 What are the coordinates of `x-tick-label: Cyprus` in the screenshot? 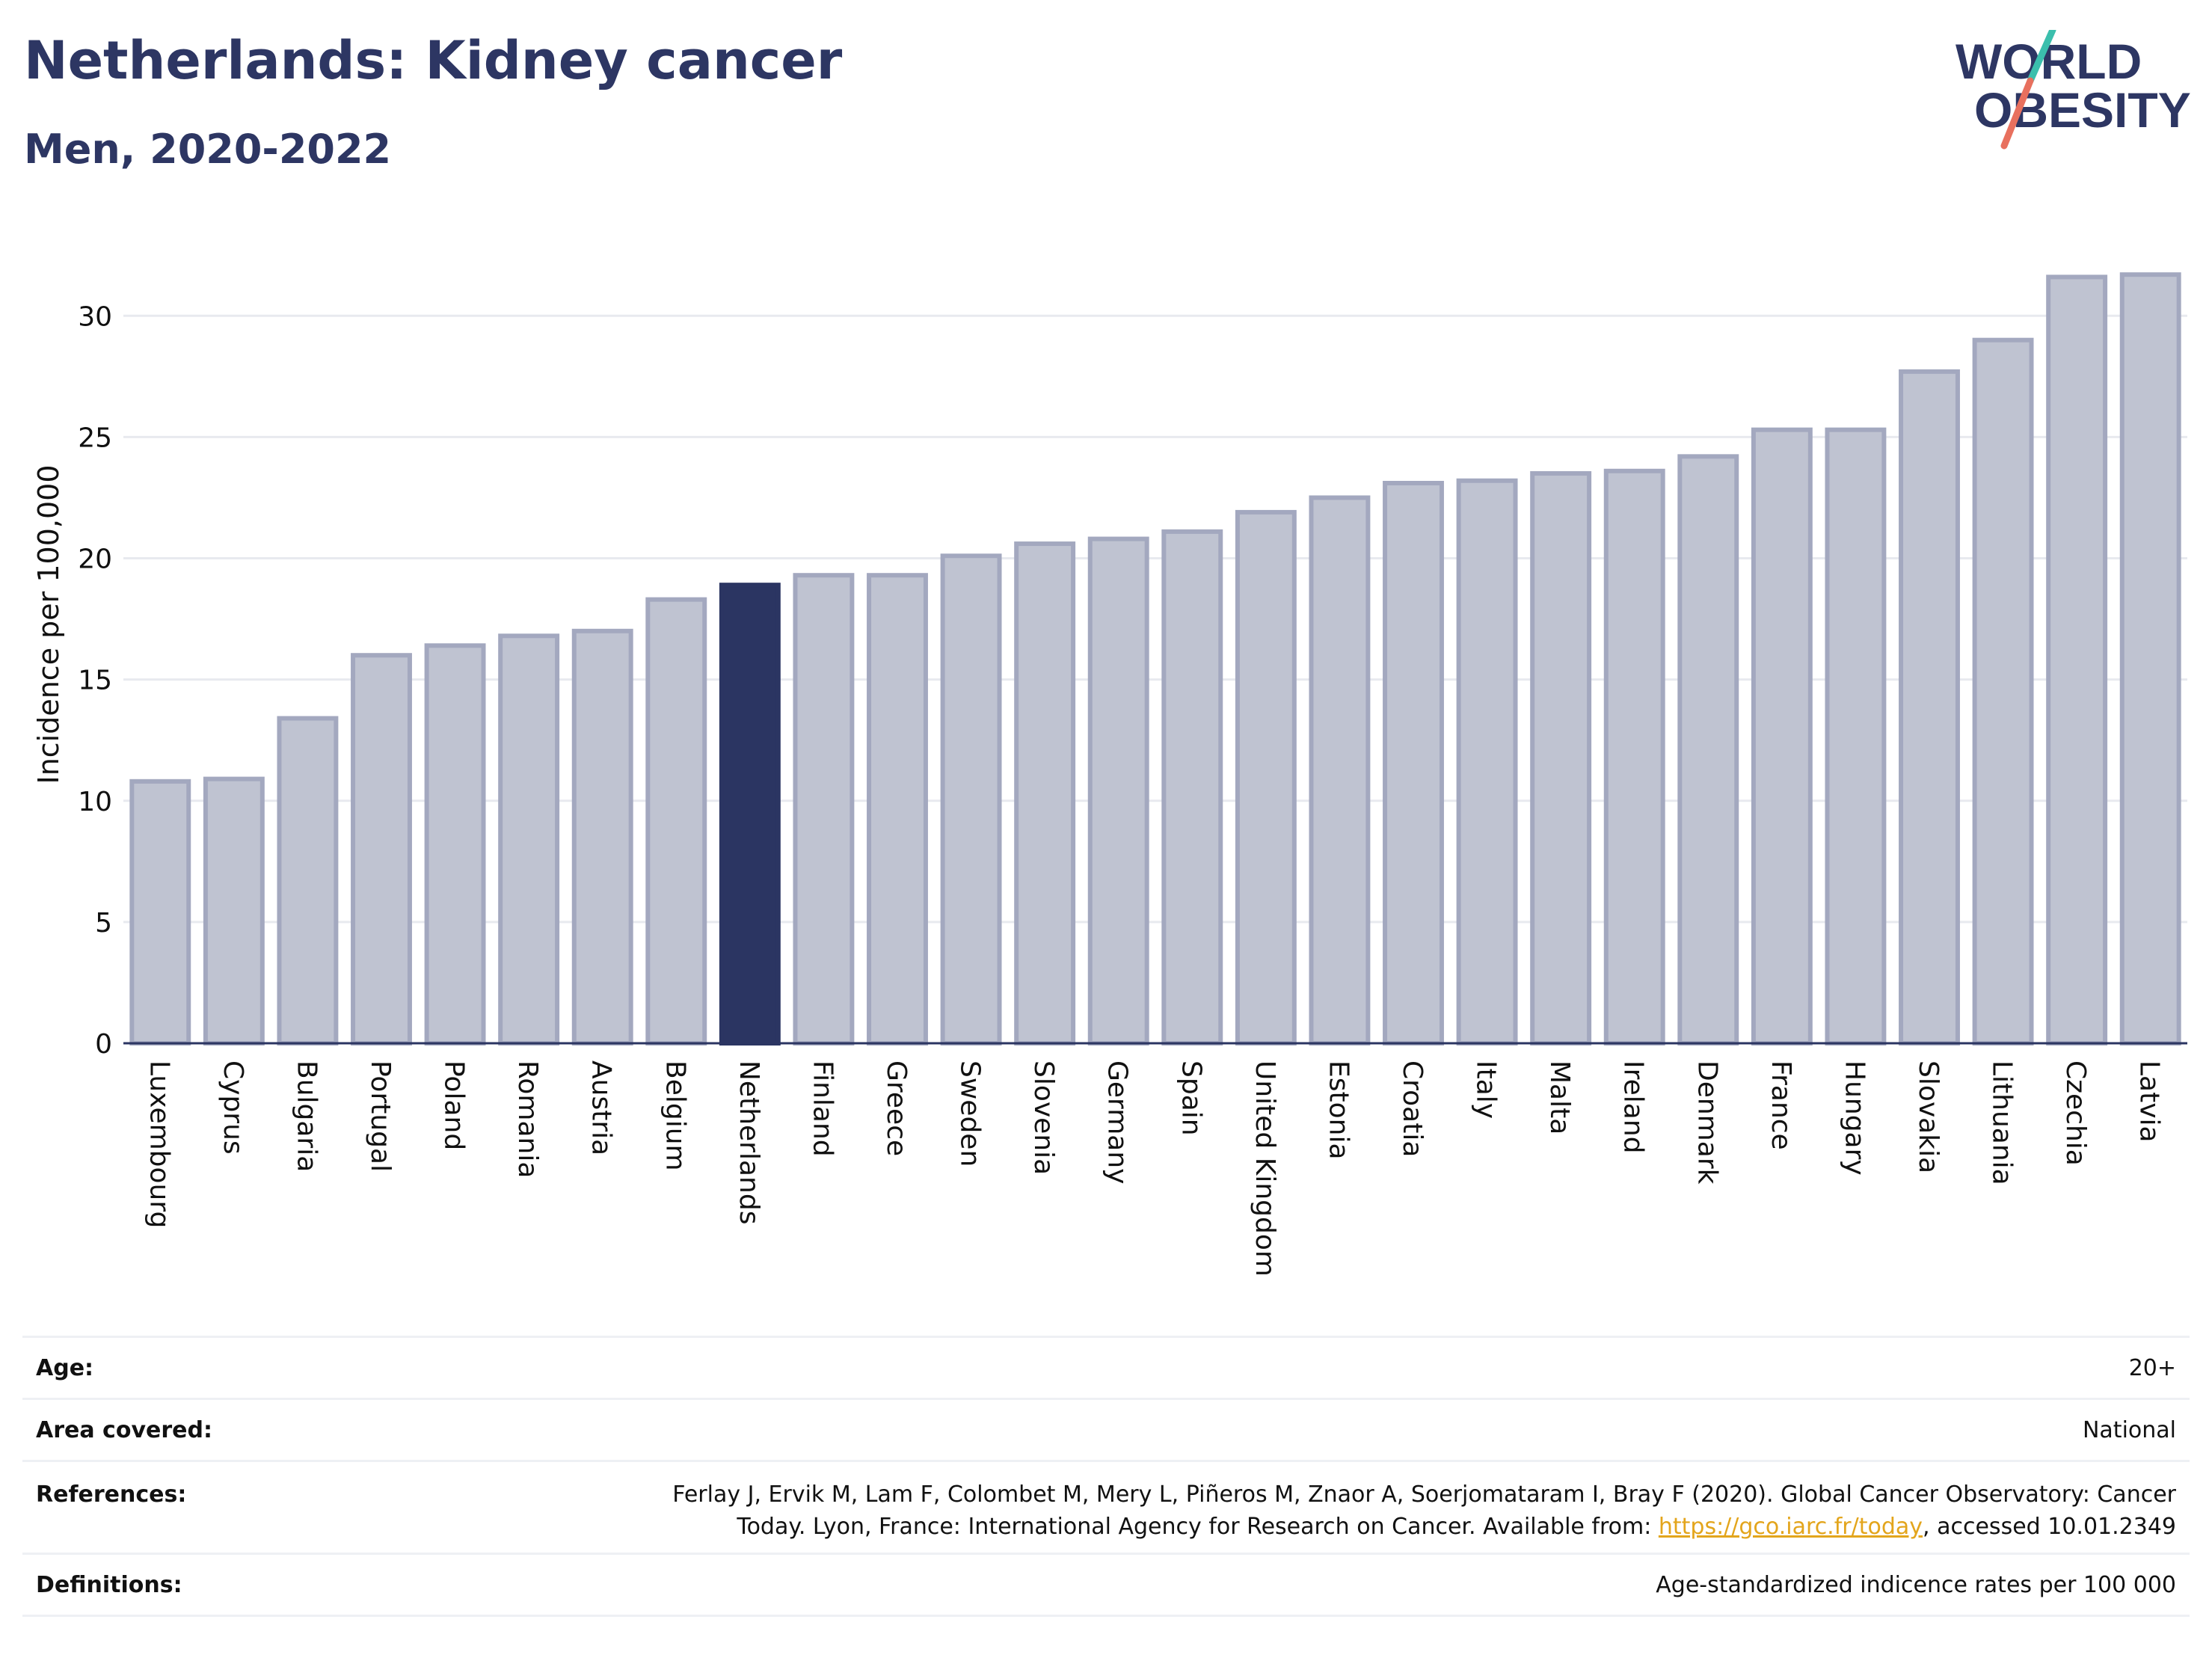 It's located at (233, 1107).